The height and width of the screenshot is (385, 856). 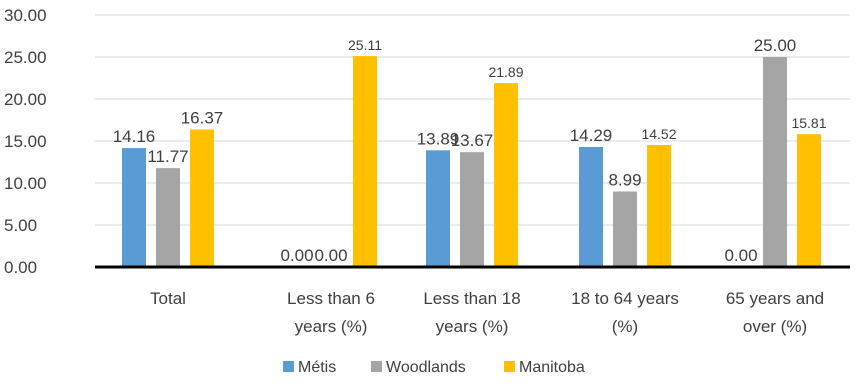 What do you see at coordinates (202, 117) in the screenshot?
I see `data-label: 16.37` at bounding box center [202, 117].